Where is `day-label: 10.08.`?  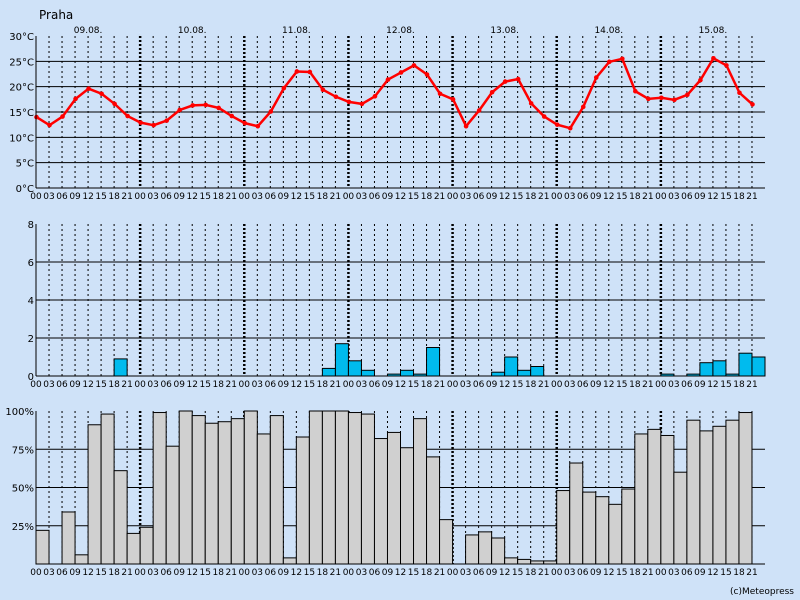 day-label: 10.08. is located at coordinates (192, 31).